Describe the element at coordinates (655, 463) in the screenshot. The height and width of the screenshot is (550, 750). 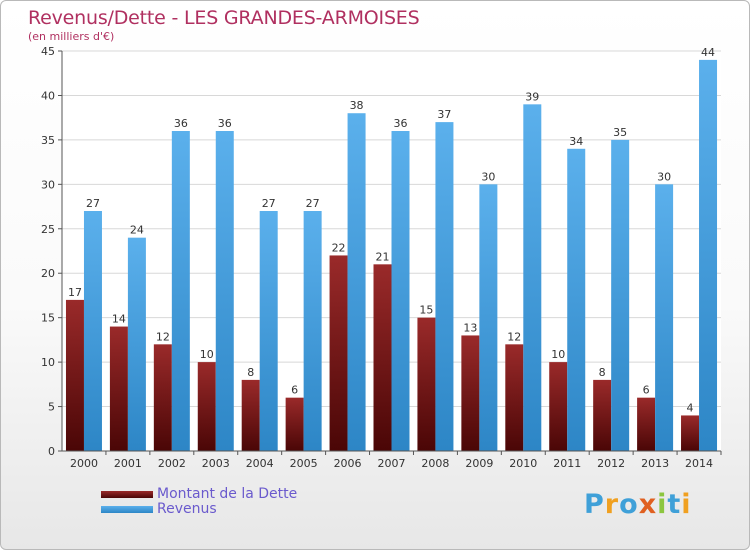
I see `x-tick-label: 2013` at that location.